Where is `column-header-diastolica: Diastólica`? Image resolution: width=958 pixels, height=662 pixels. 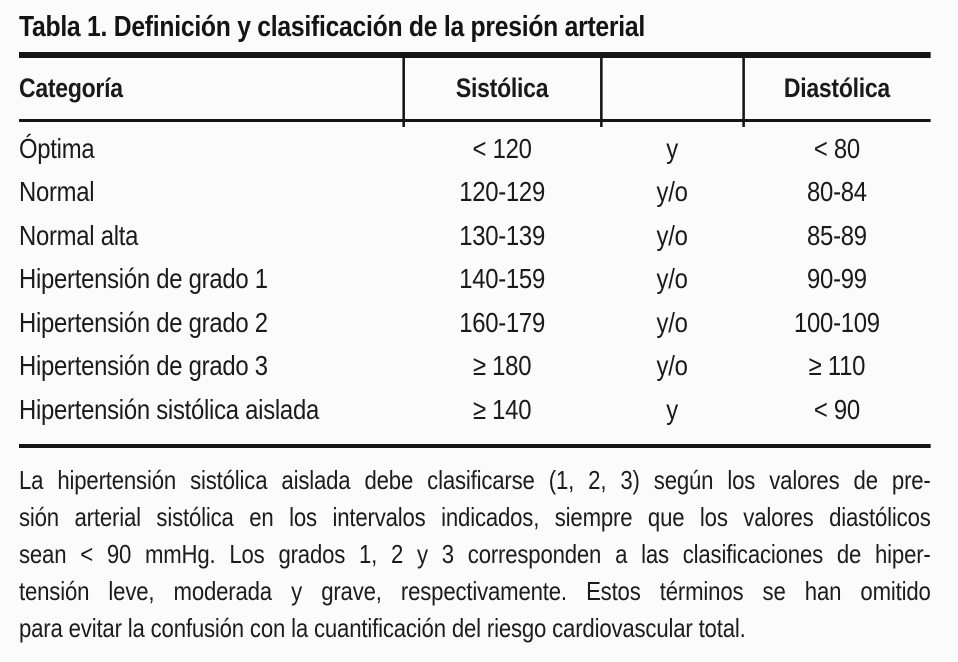 column-header-diastolica: Diastólica is located at coordinates (836, 88).